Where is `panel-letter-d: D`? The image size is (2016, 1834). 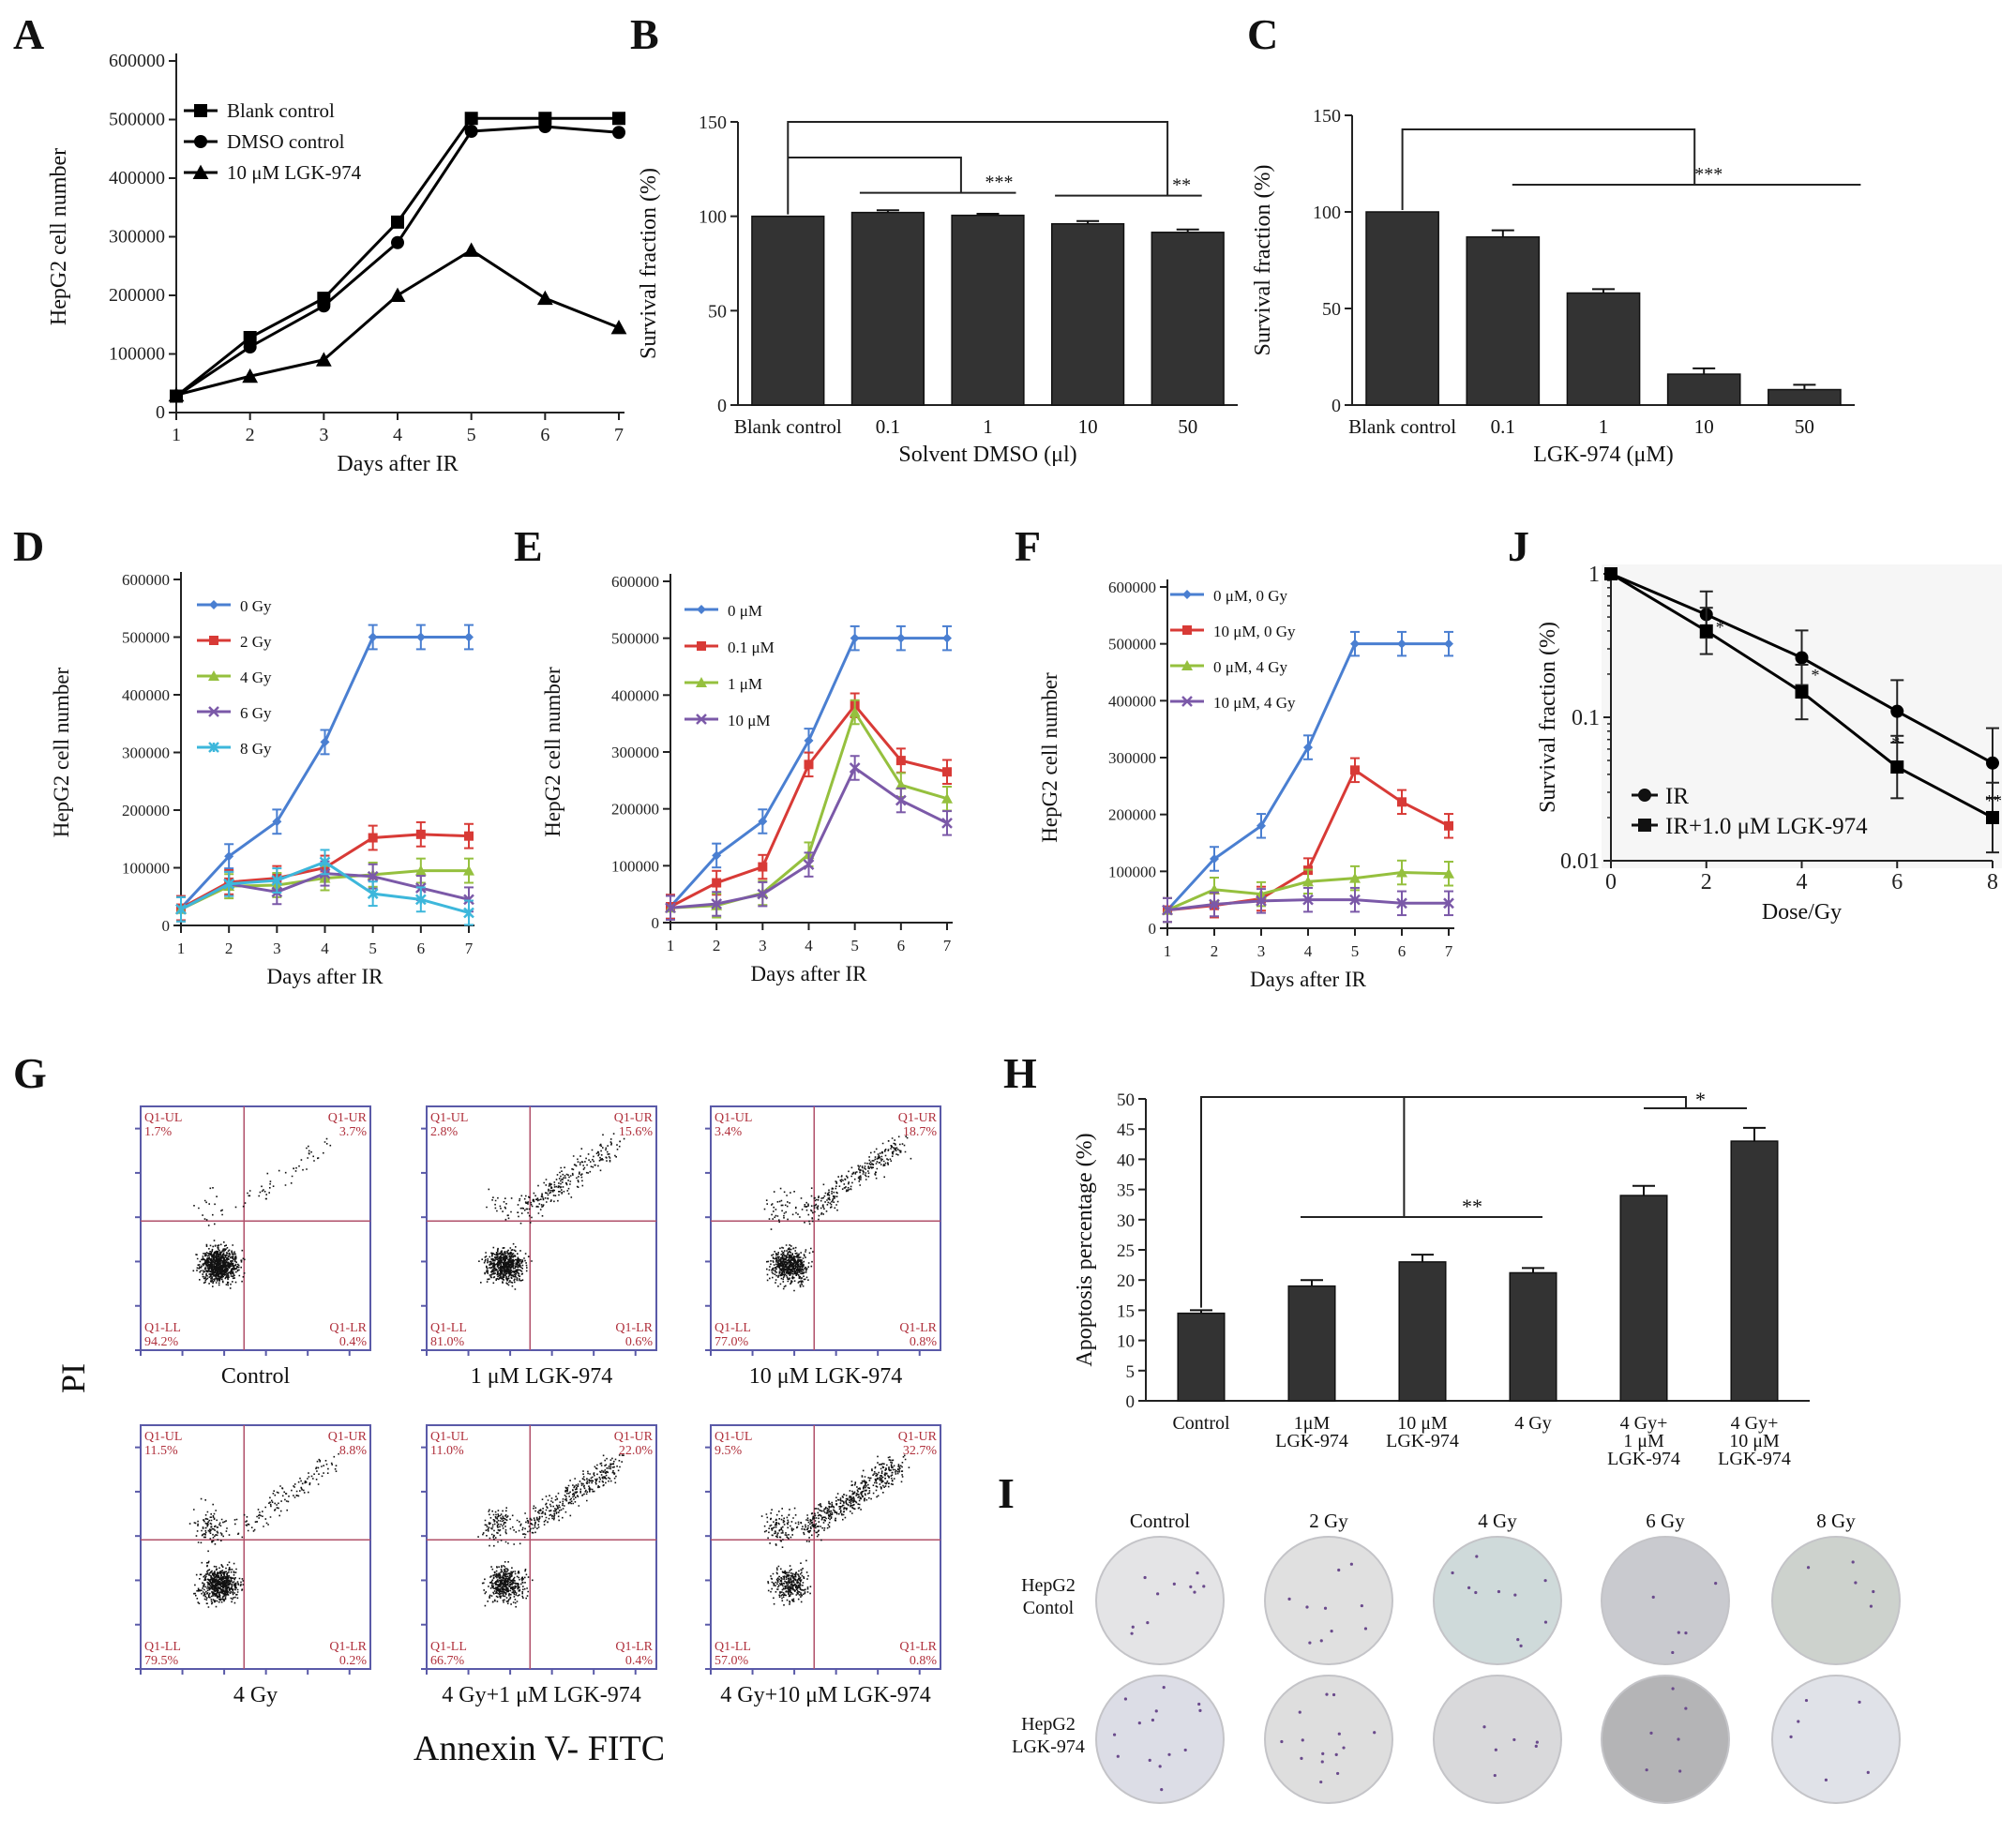
panel-letter-d: D is located at coordinates (28, 546).